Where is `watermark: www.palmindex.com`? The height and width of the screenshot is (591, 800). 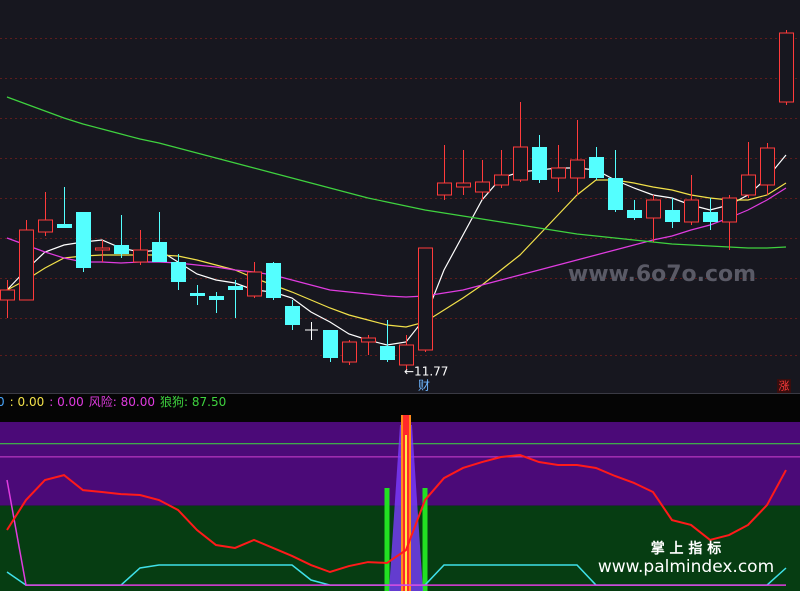
watermark: www.palmindex.com is located at coordinates (686, 567).